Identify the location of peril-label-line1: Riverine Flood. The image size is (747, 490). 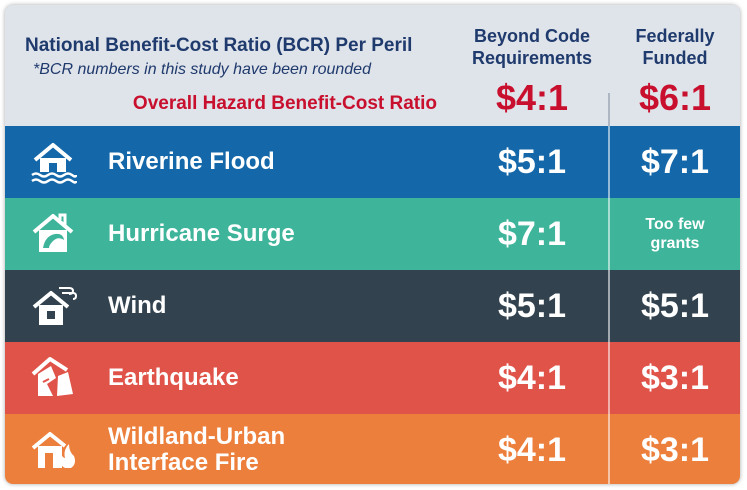
(191, 161).